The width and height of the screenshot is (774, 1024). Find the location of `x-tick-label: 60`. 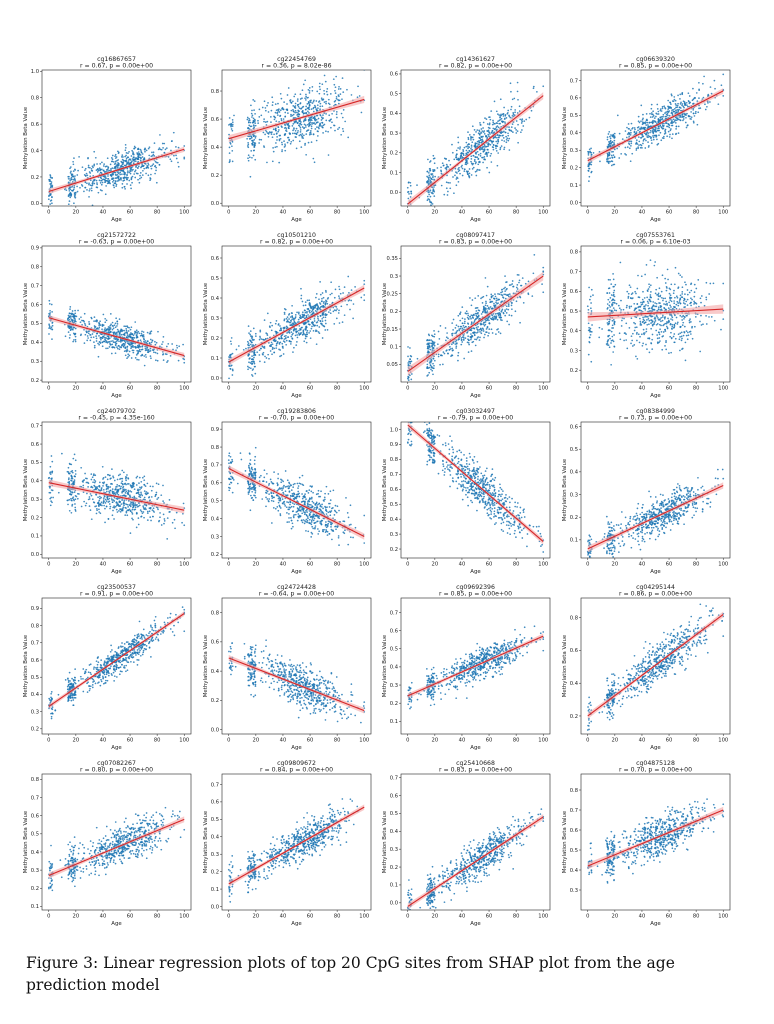

x-tick-label: 60 is located at coordinates (489, 213).